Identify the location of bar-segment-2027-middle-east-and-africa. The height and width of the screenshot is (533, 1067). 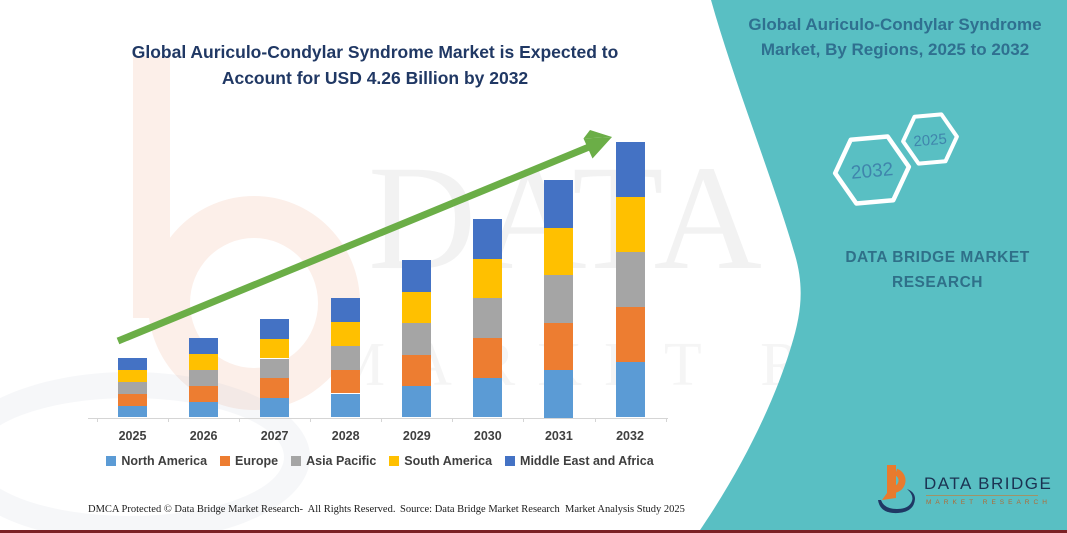
(275, 329).